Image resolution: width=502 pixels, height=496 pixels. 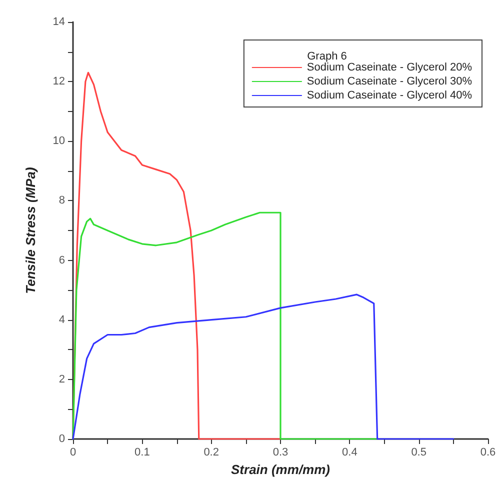 What do you see at coordinates (389, 82) in the screenshot?
I see `legend-label: Sodium Caseinate - Glycerol 30%` at bounding box center [389, 82].